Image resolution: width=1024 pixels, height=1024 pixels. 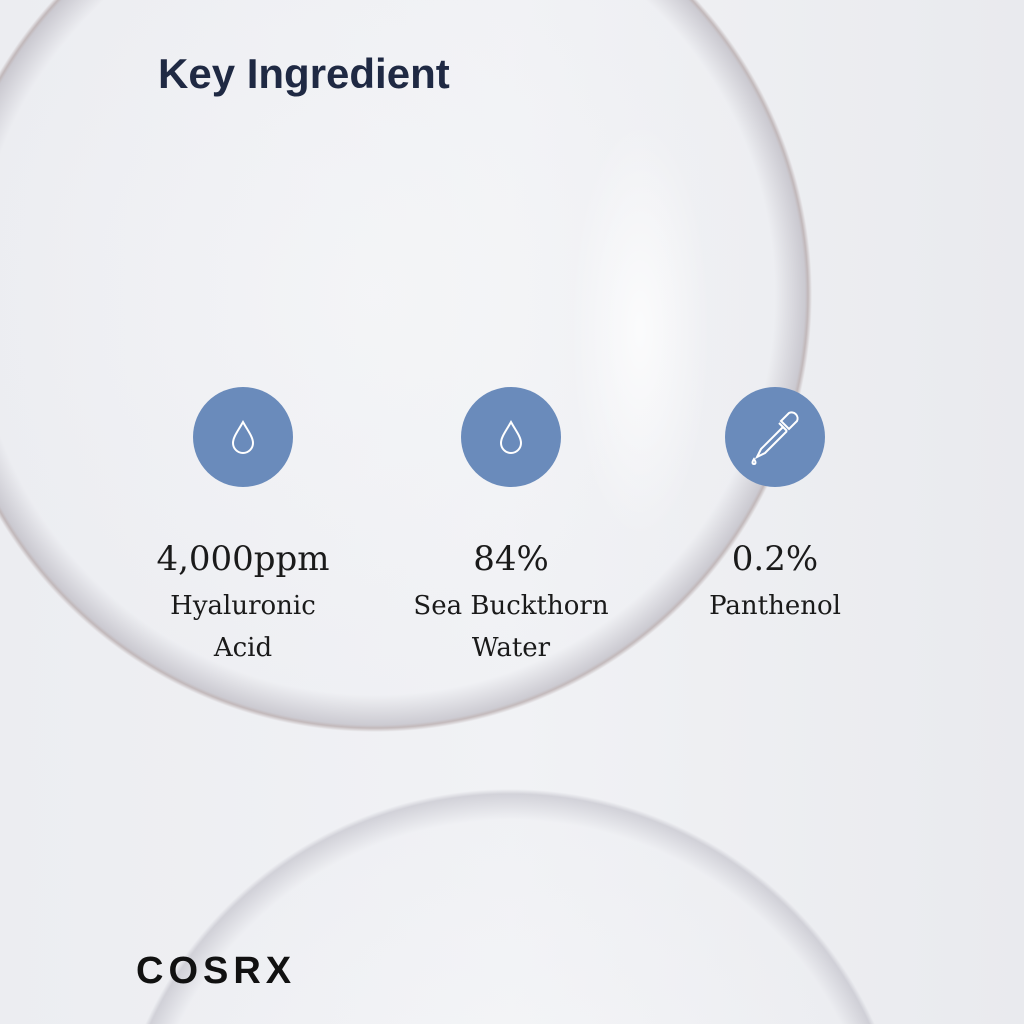 What do you see at coordinates (304, 73) in the screenshot?
I see `page-title: Key Ingredient` at bounding box center [304, 73].